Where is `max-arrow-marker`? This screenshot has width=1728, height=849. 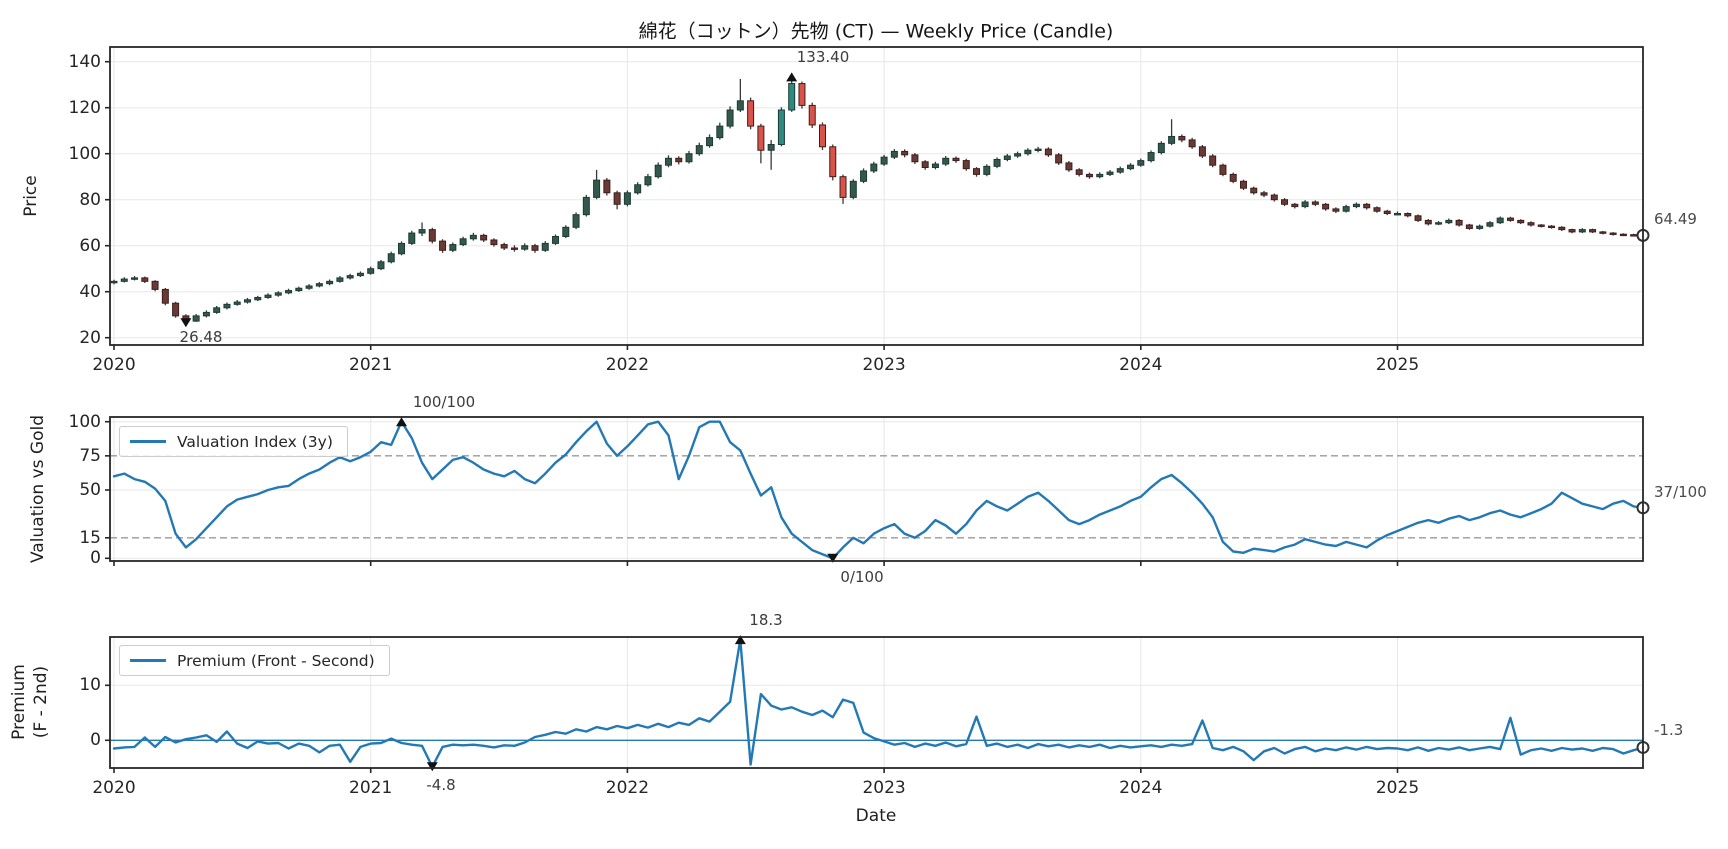 max-arrow-marker is located at coordinates (402, 422).